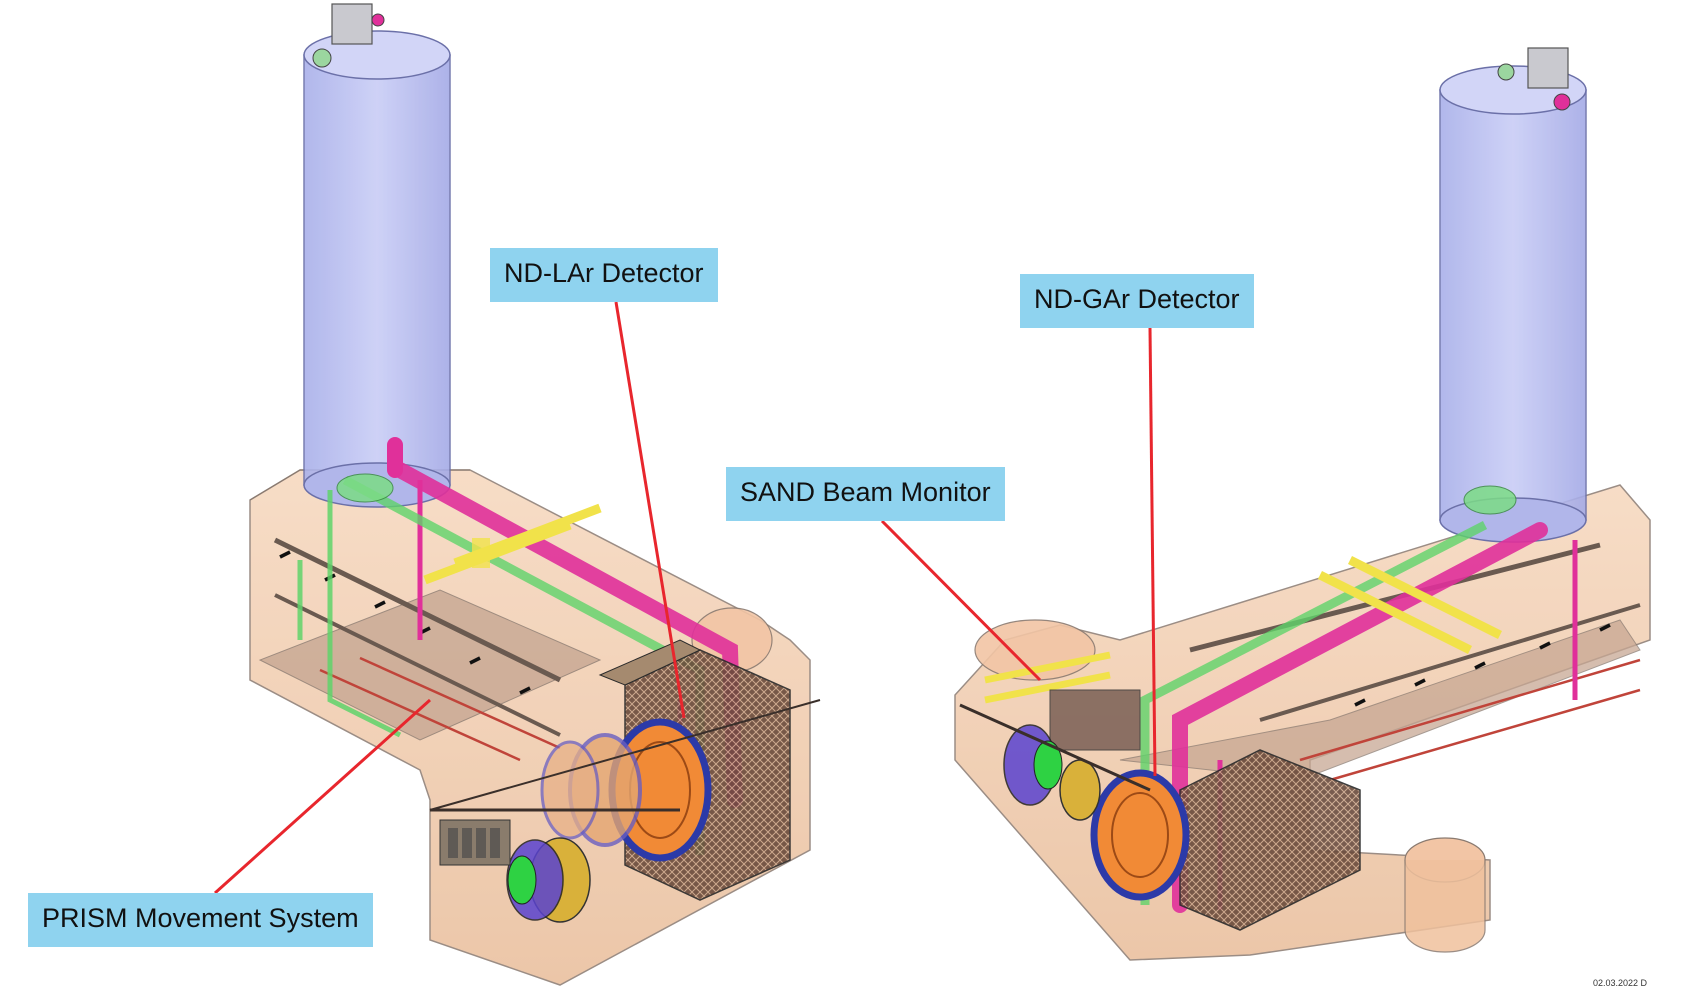 The width and height of the screenshot is (1682, 989). Describe the element at coordinates (650, 510) in the screenshot. I see `leader-ndlar` at that location.